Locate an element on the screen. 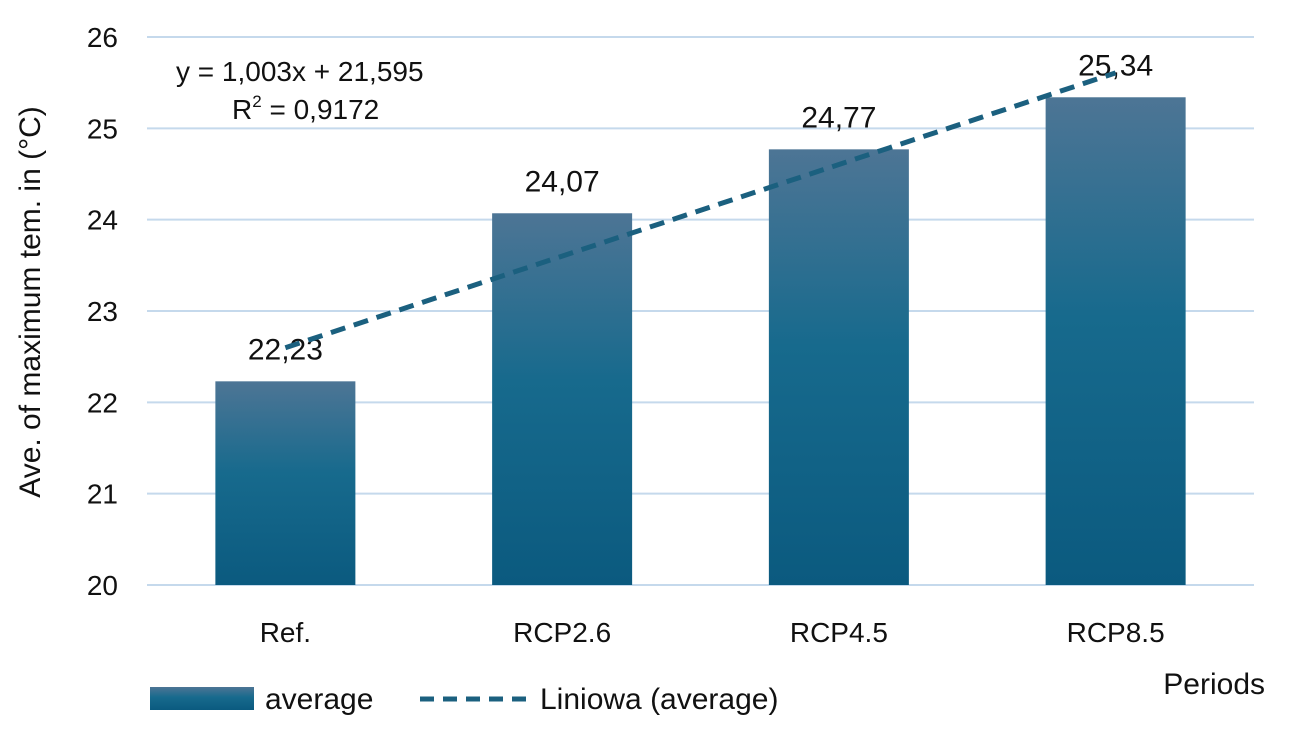  x-axis-ticks: Ref. RCP2.6 RCP4.5 RCP8.5 is located at coordinates (712, 632).